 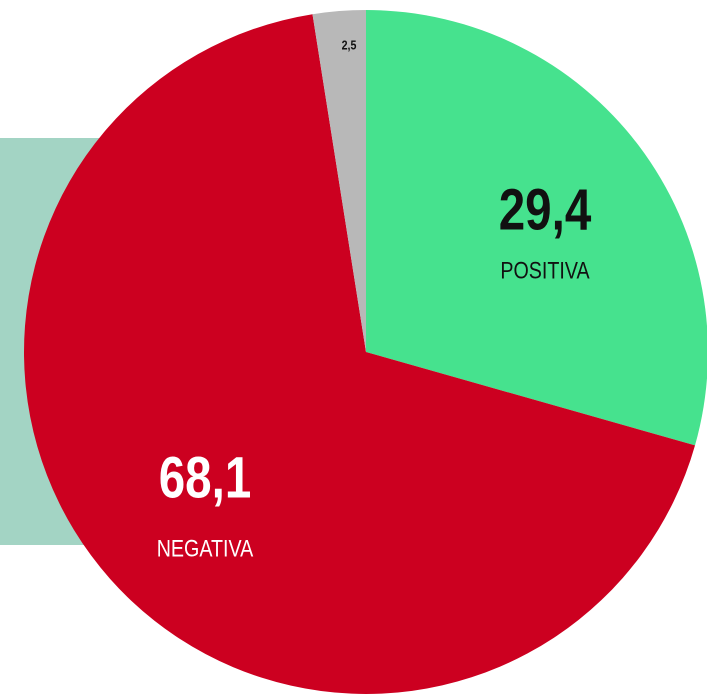 I want to click on value-label: 29,4, so click(x=545, y=210).